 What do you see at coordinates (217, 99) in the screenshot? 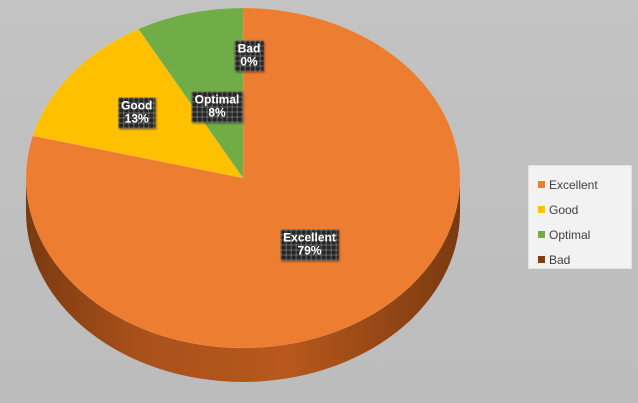
I see `data-label-category: Optimal` at bounding box center [217, 99].